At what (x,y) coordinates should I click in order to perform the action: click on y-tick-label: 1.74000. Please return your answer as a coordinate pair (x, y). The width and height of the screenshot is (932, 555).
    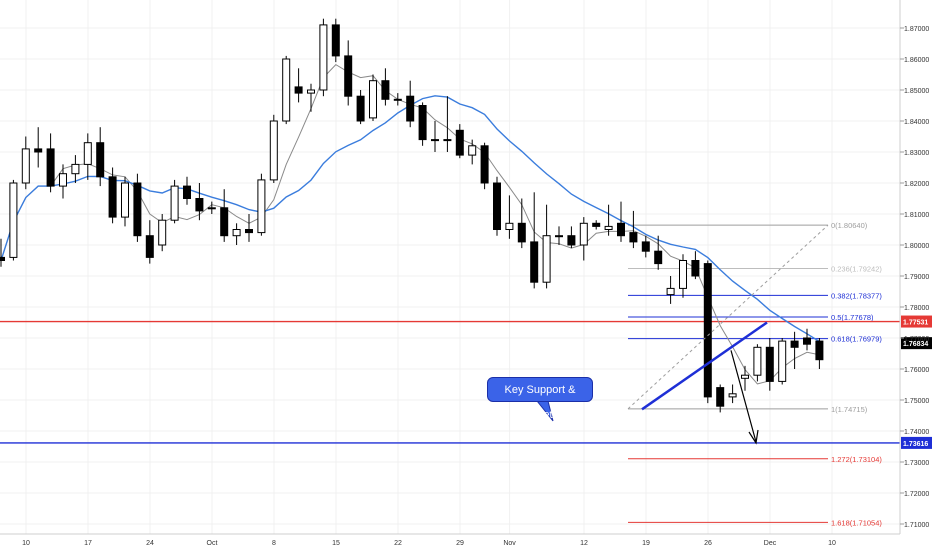
    Looking at the image, I should click on (916, 432).